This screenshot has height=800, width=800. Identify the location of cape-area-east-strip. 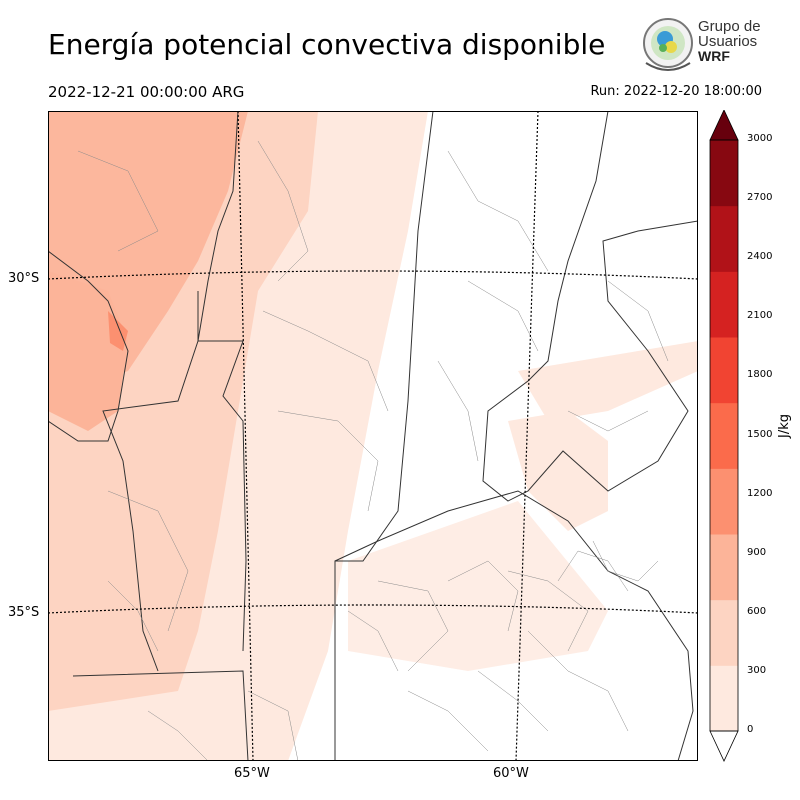
(608, 381).